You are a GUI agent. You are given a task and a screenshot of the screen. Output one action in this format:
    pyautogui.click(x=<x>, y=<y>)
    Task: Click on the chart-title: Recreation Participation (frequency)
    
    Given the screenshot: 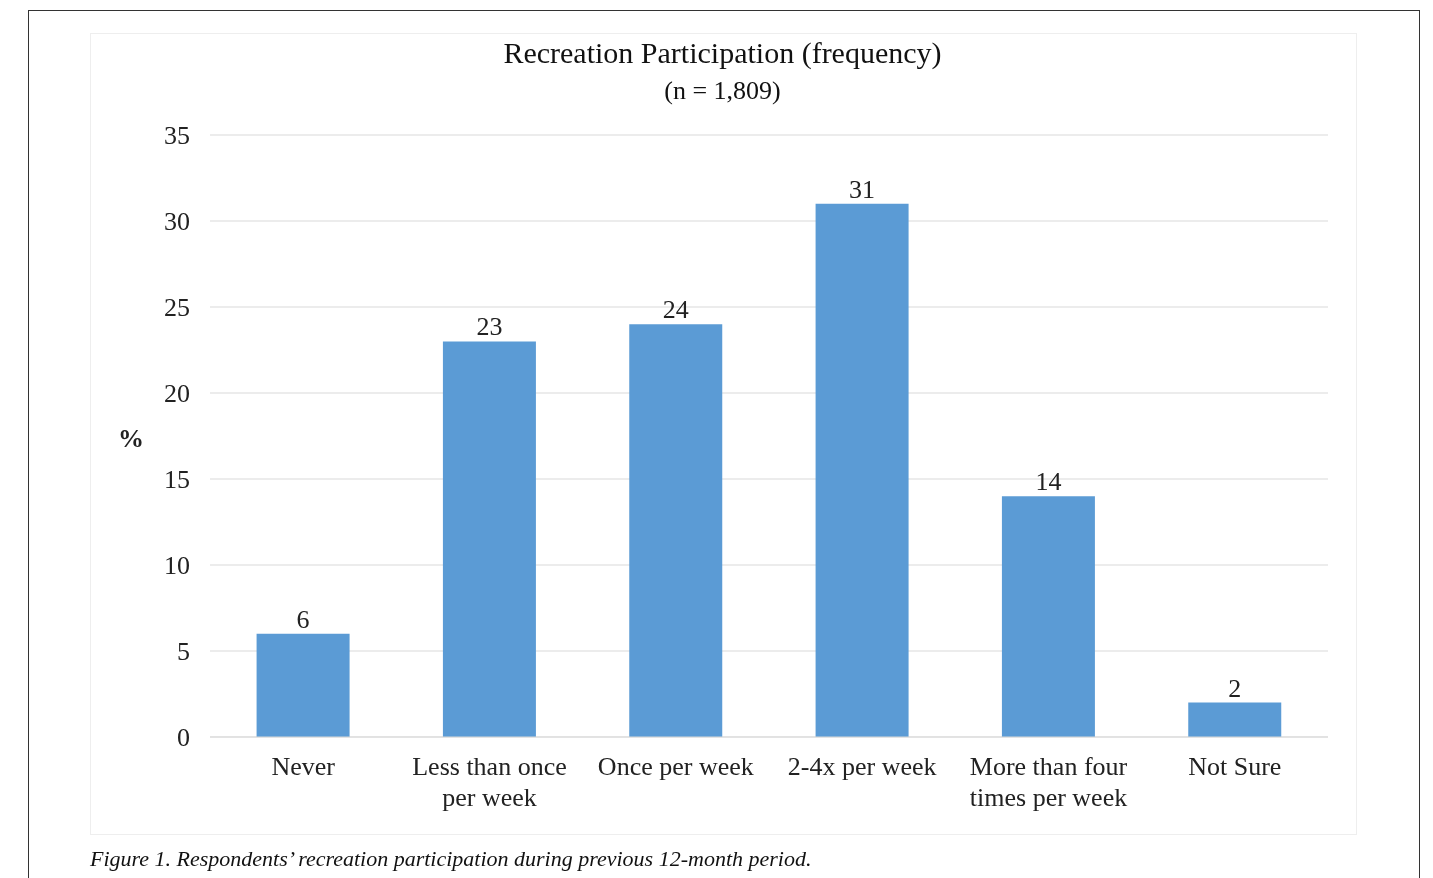 What is the action you would take?
    pyautogui.click(x=722, y=53)
    